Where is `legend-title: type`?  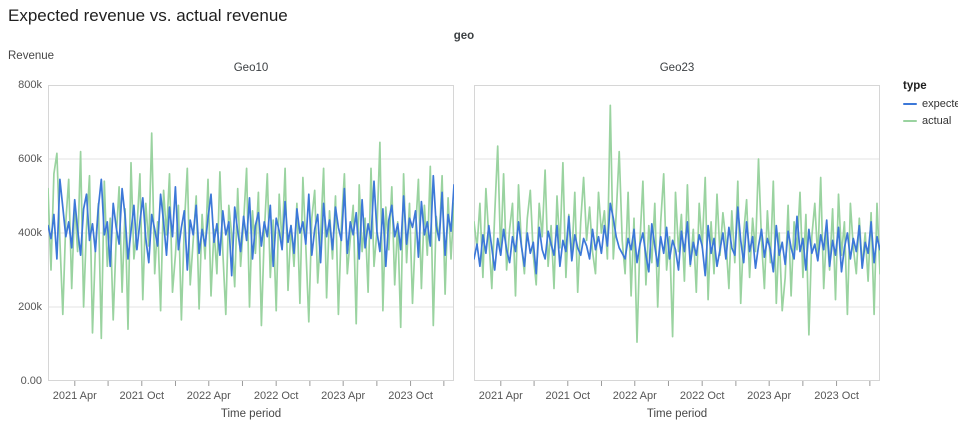
legend-title: type is located at coordinates (915, 86).